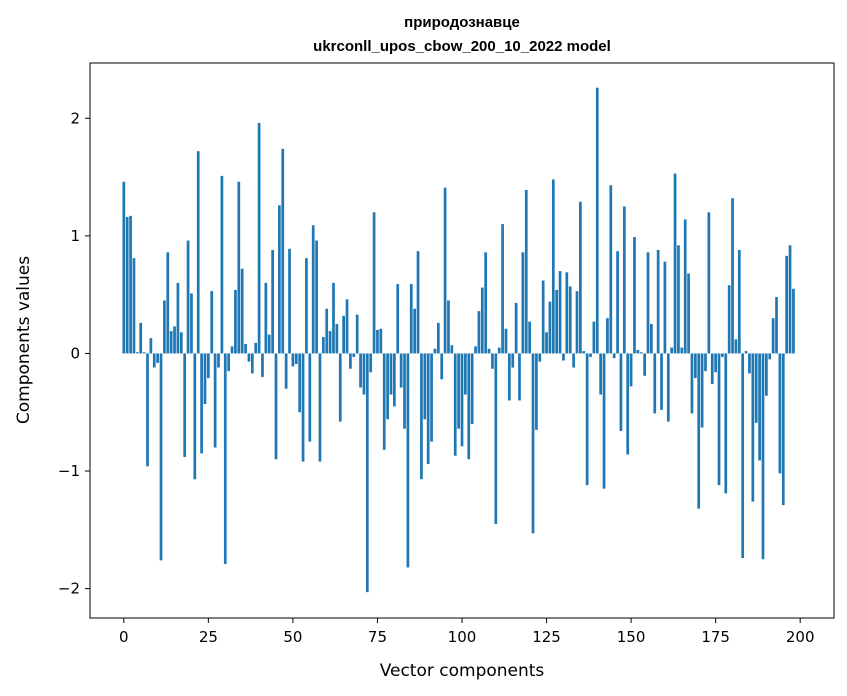 Image resolution: width=847 pixels, height=696 pixels. What do you see at coordinates (631, 637) in the screenshot?
I see `x-tick-label: 150` at bounding box center [631, 637].